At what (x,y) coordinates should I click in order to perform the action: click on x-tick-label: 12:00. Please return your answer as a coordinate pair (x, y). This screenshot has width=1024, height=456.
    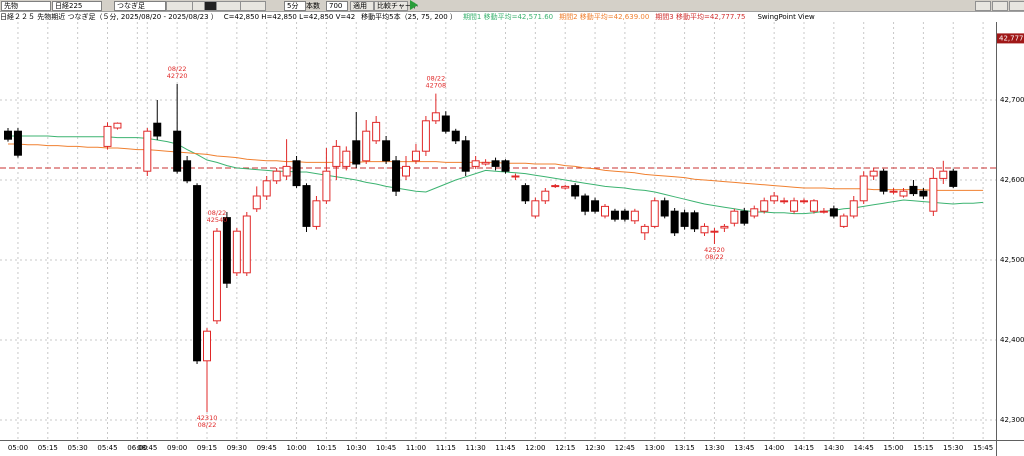
    Looking at the image, I should click on (535, 448).